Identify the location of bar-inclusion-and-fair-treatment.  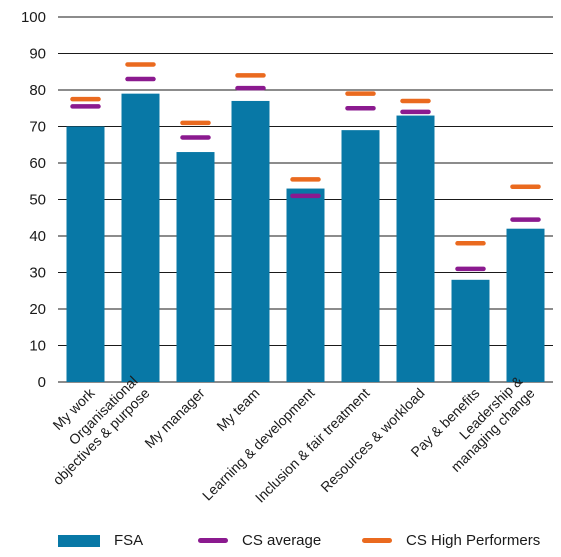
(360, 256).